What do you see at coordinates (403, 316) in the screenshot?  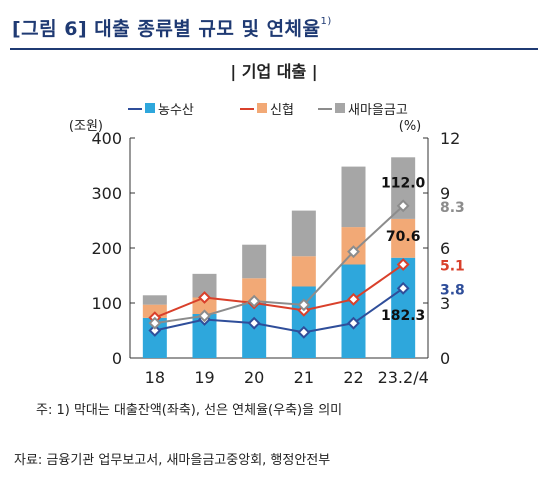 I see `bar-label-0: 182.3` at bounding box center [403, 316].